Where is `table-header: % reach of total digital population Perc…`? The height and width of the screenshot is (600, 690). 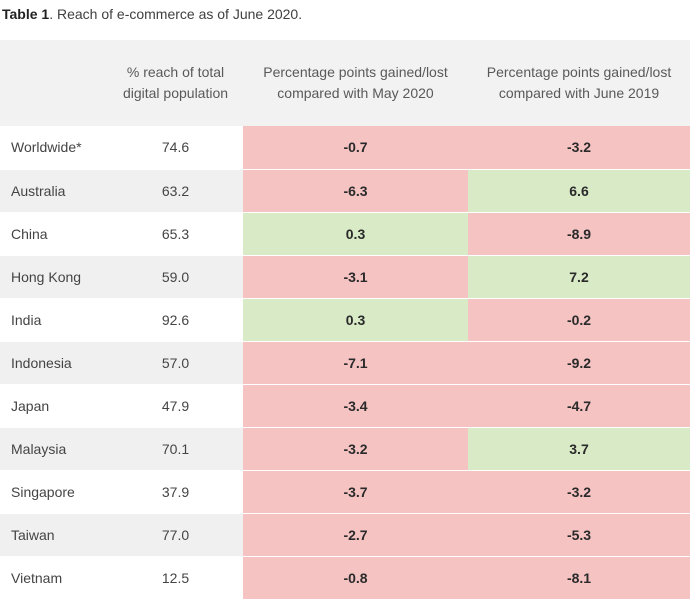
table-header: % reach of total digital population Perc… is located at coordinates (345, 83).